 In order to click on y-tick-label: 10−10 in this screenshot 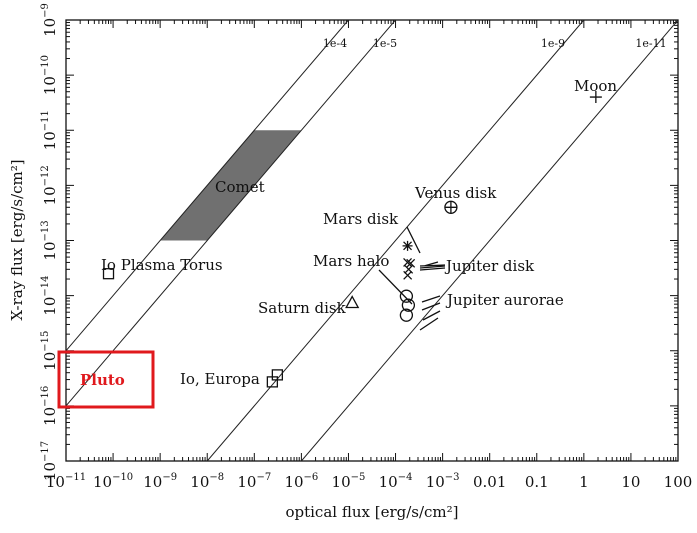, I will do `click(49, 75)`.